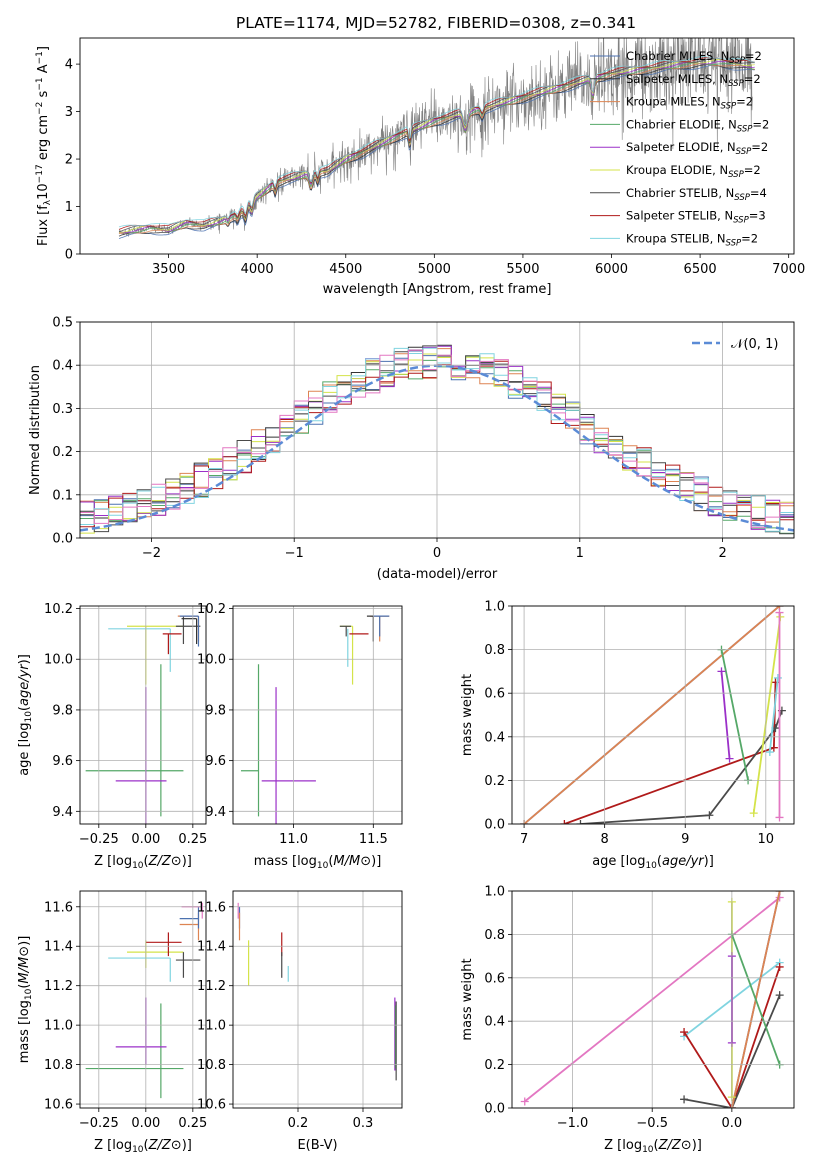  I want to click on x-tick-label: −1.0, so click(573, 1123).